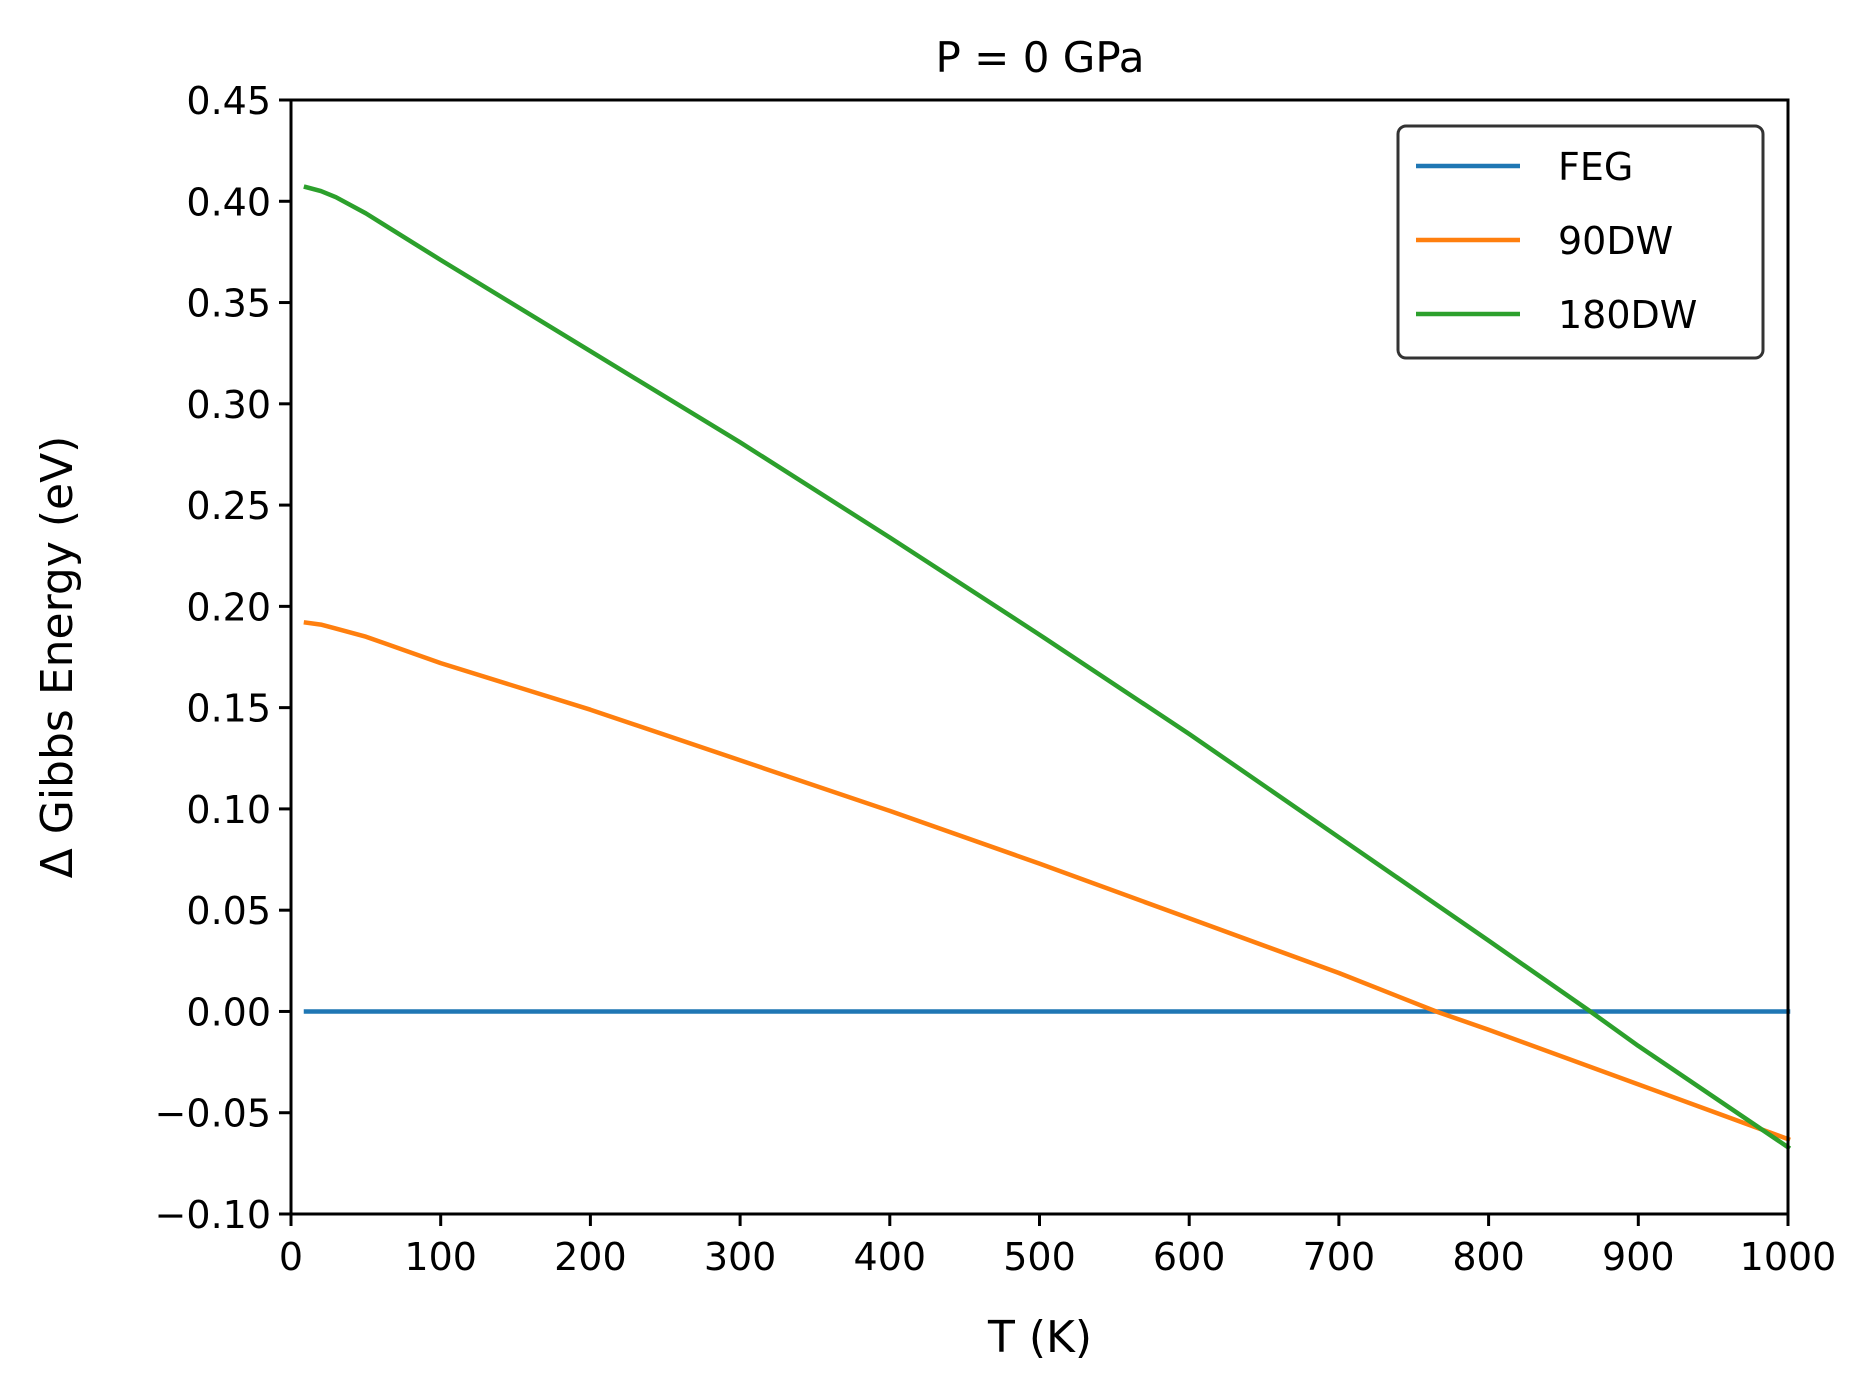 This screenshot has width=1871, height=1389. Describe the element at coordinates (1039, 1257) in the screenshot. I see `x-tick-label: 500` at that location.